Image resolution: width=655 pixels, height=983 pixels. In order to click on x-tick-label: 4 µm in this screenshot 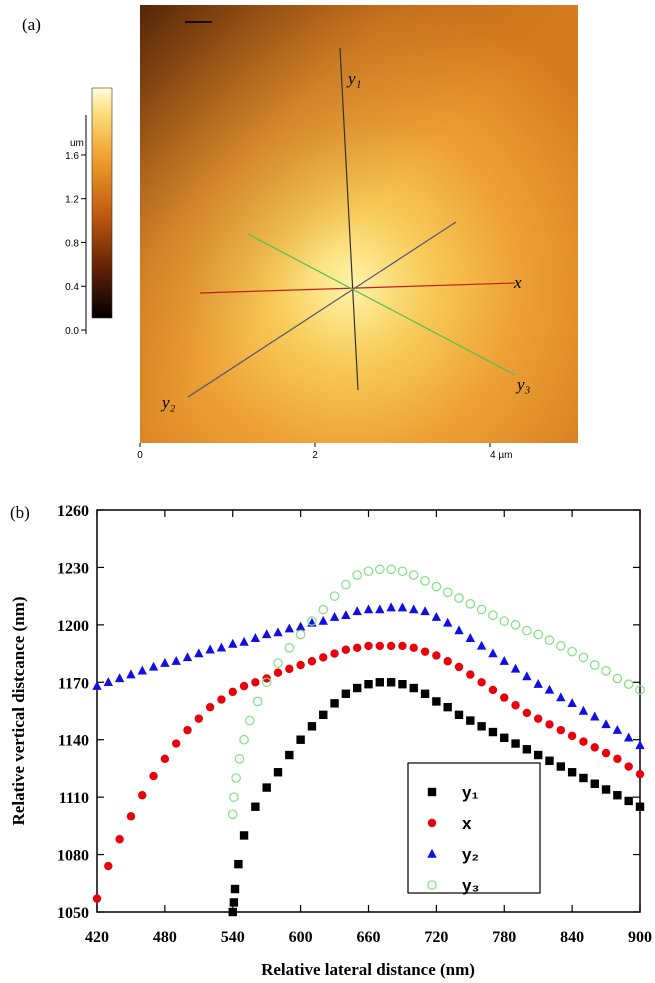, I will do `click(501, 455)`.